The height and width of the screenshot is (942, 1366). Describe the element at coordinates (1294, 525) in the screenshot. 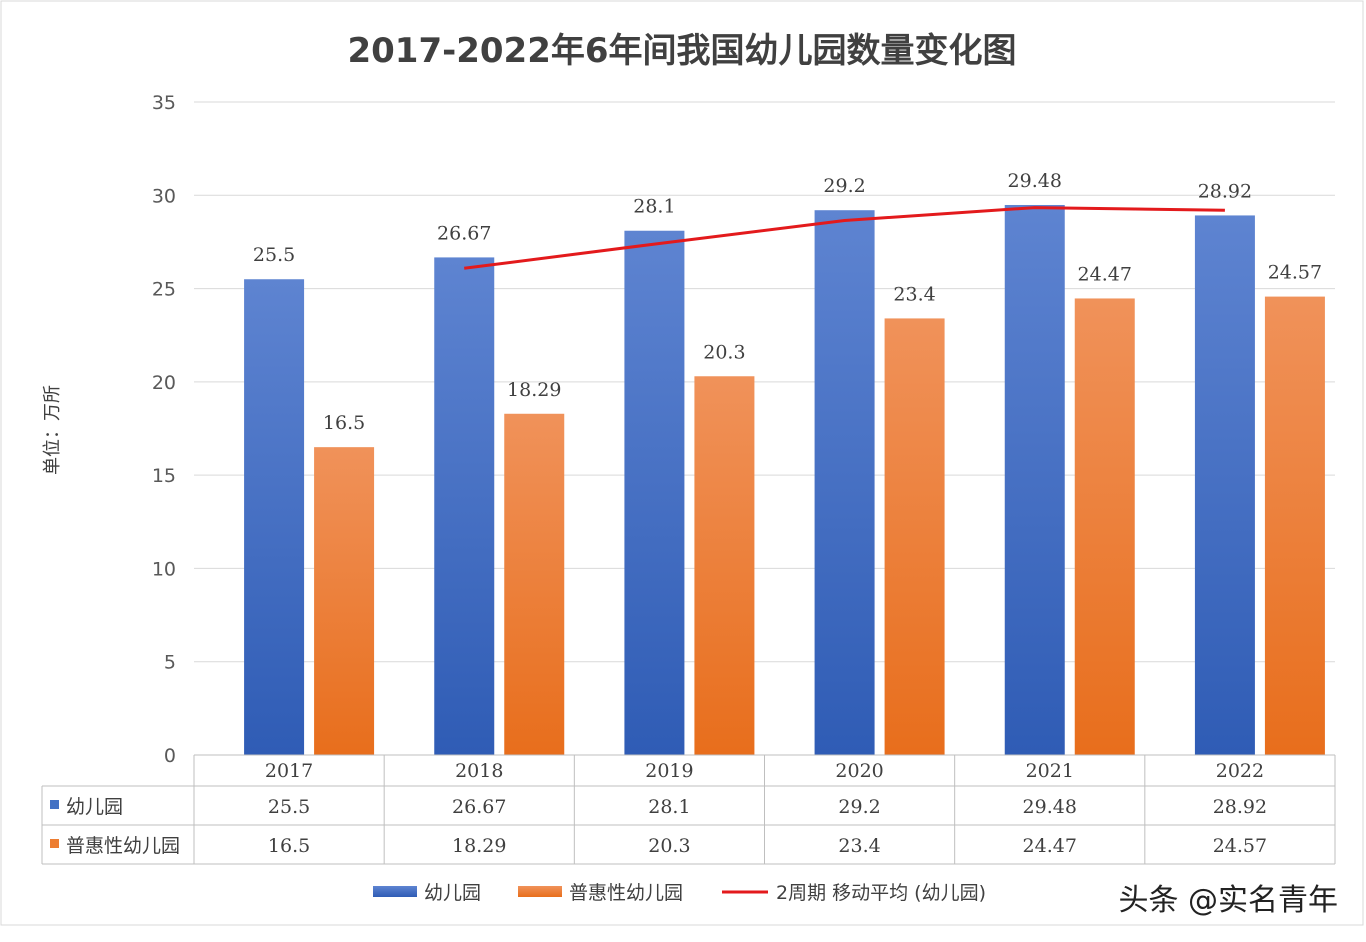

I see `bar-inclusive-2022` at that location.